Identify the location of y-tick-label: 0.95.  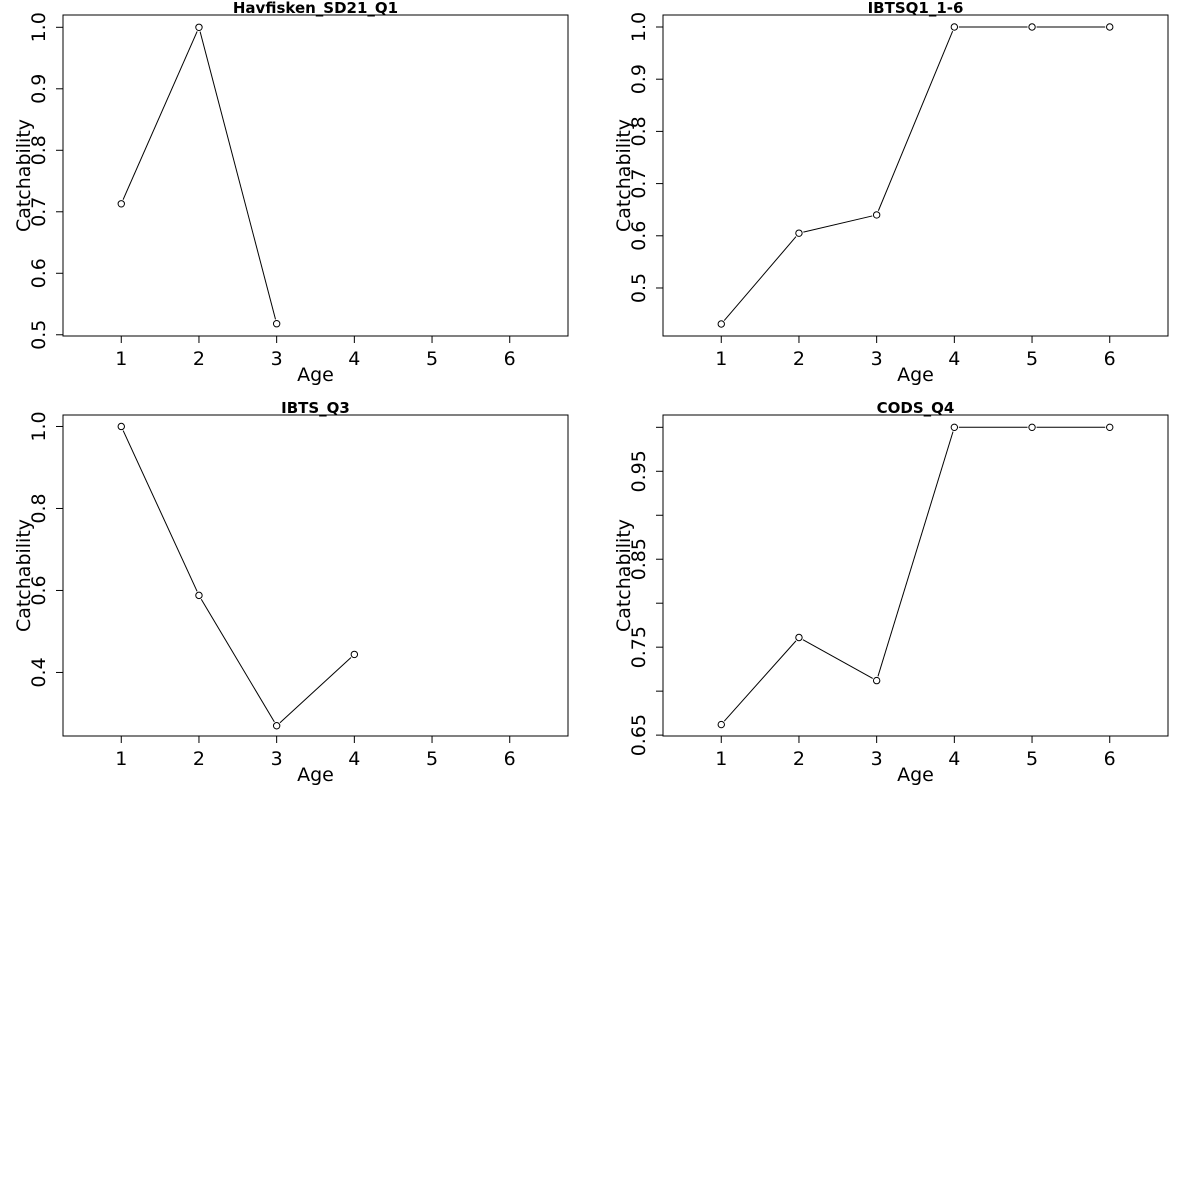
(639, 471).